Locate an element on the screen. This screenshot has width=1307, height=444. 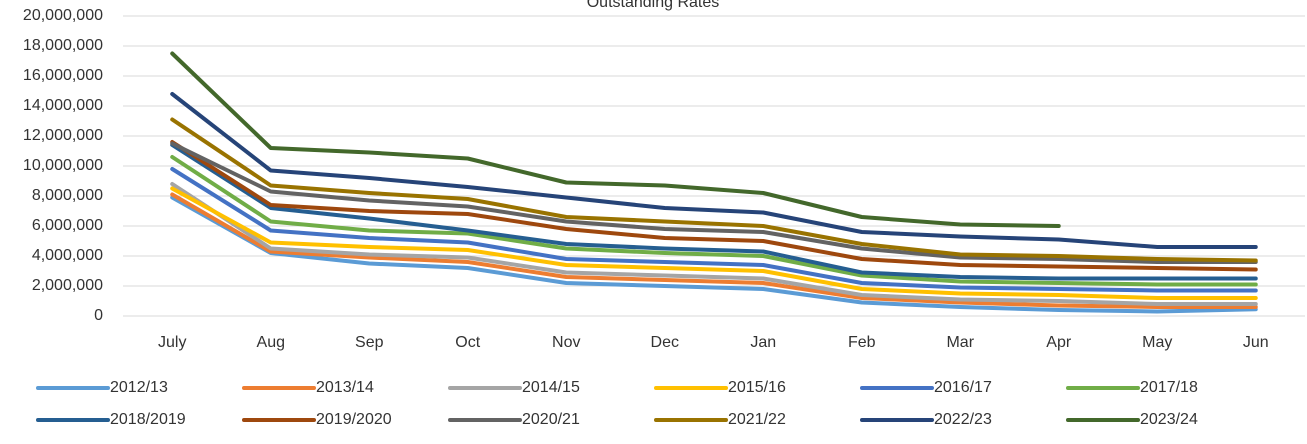
legend-label: 2023/24 is located at coordinates (1169, 419).